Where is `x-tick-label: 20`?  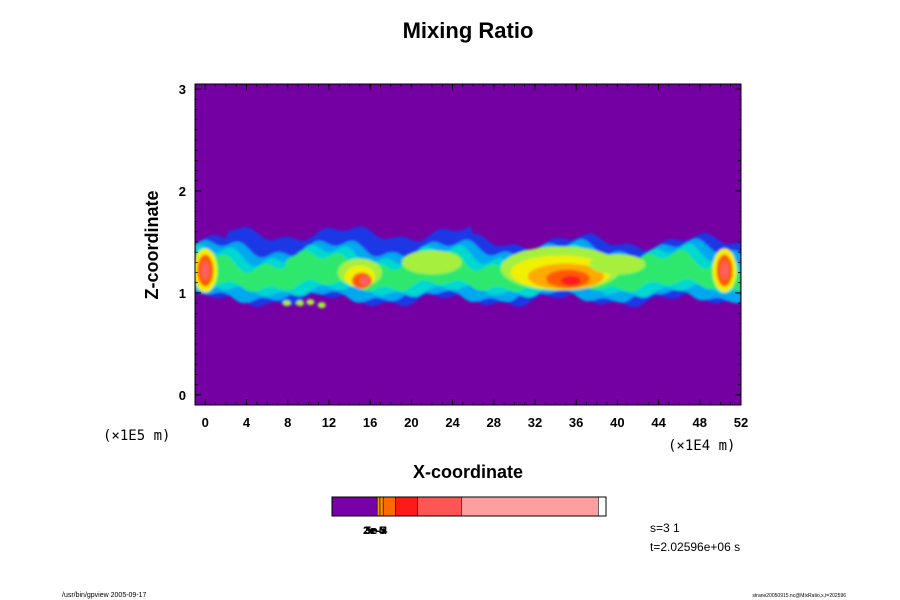
x-tick-label: 20 is located at coordinates (411, 422).